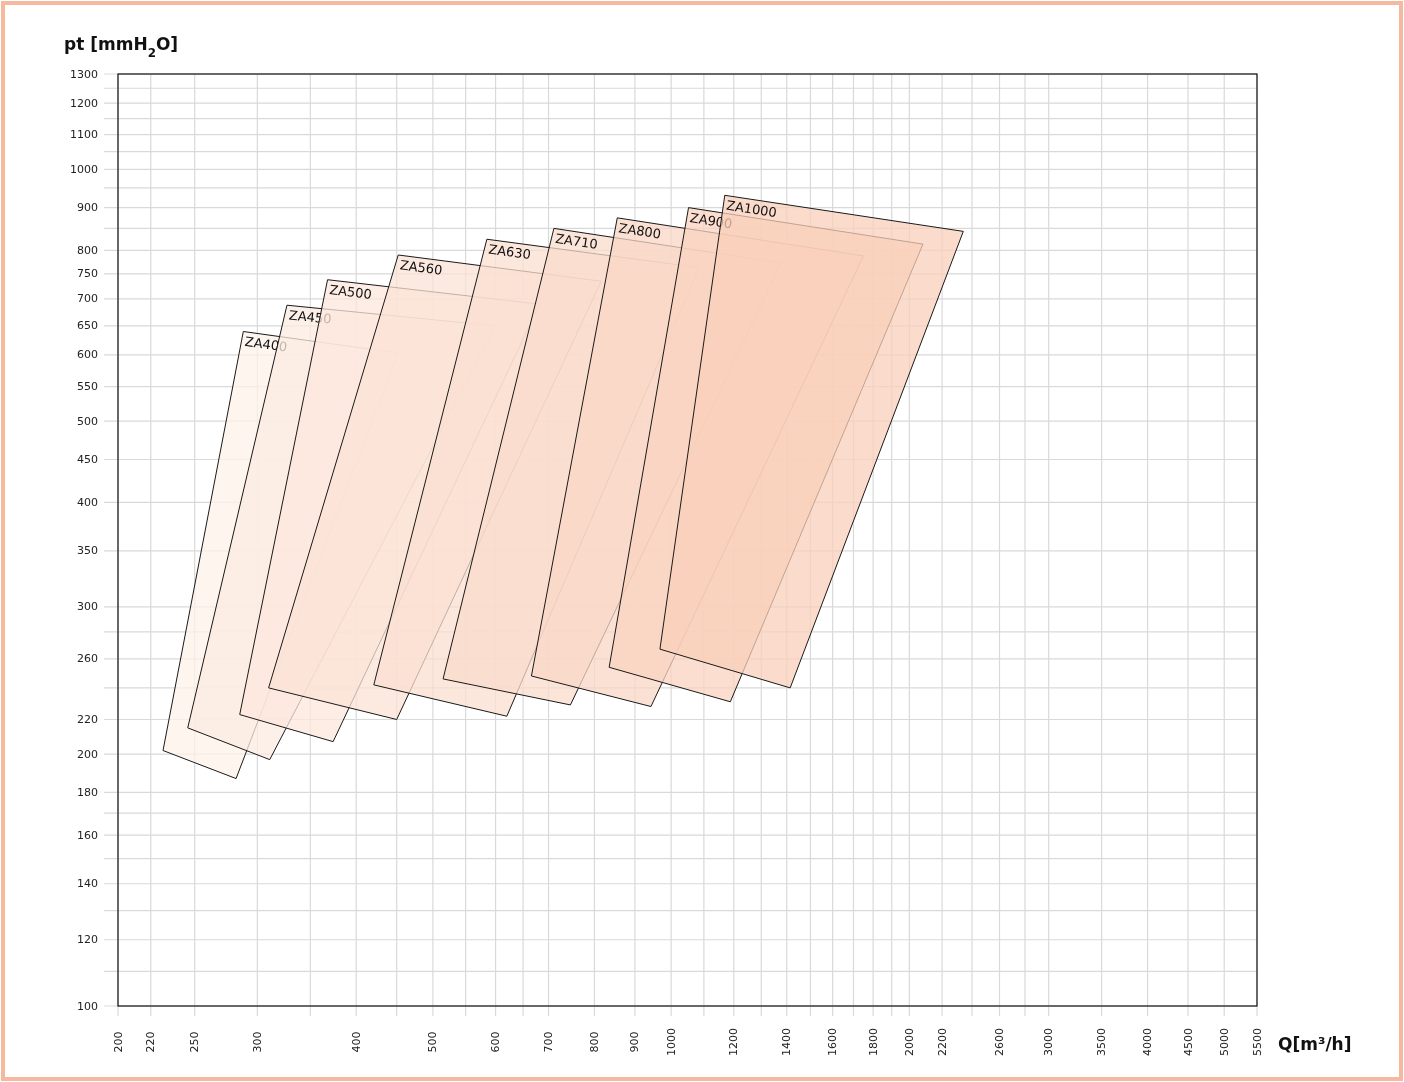 This screenshot has height=1082, width=1404. What do you see at coordinates (87, 835) in the screenshot?
I see `y-tick-label: 160` at bounding box center [87, 835].